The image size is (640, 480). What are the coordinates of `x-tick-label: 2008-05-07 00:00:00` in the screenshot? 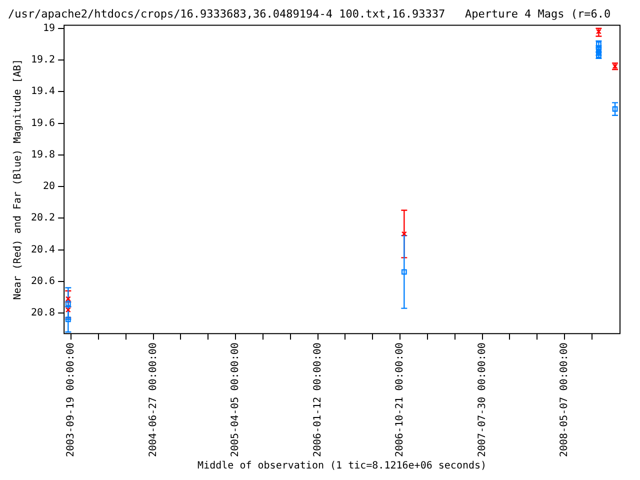 It's located at (564, 399).